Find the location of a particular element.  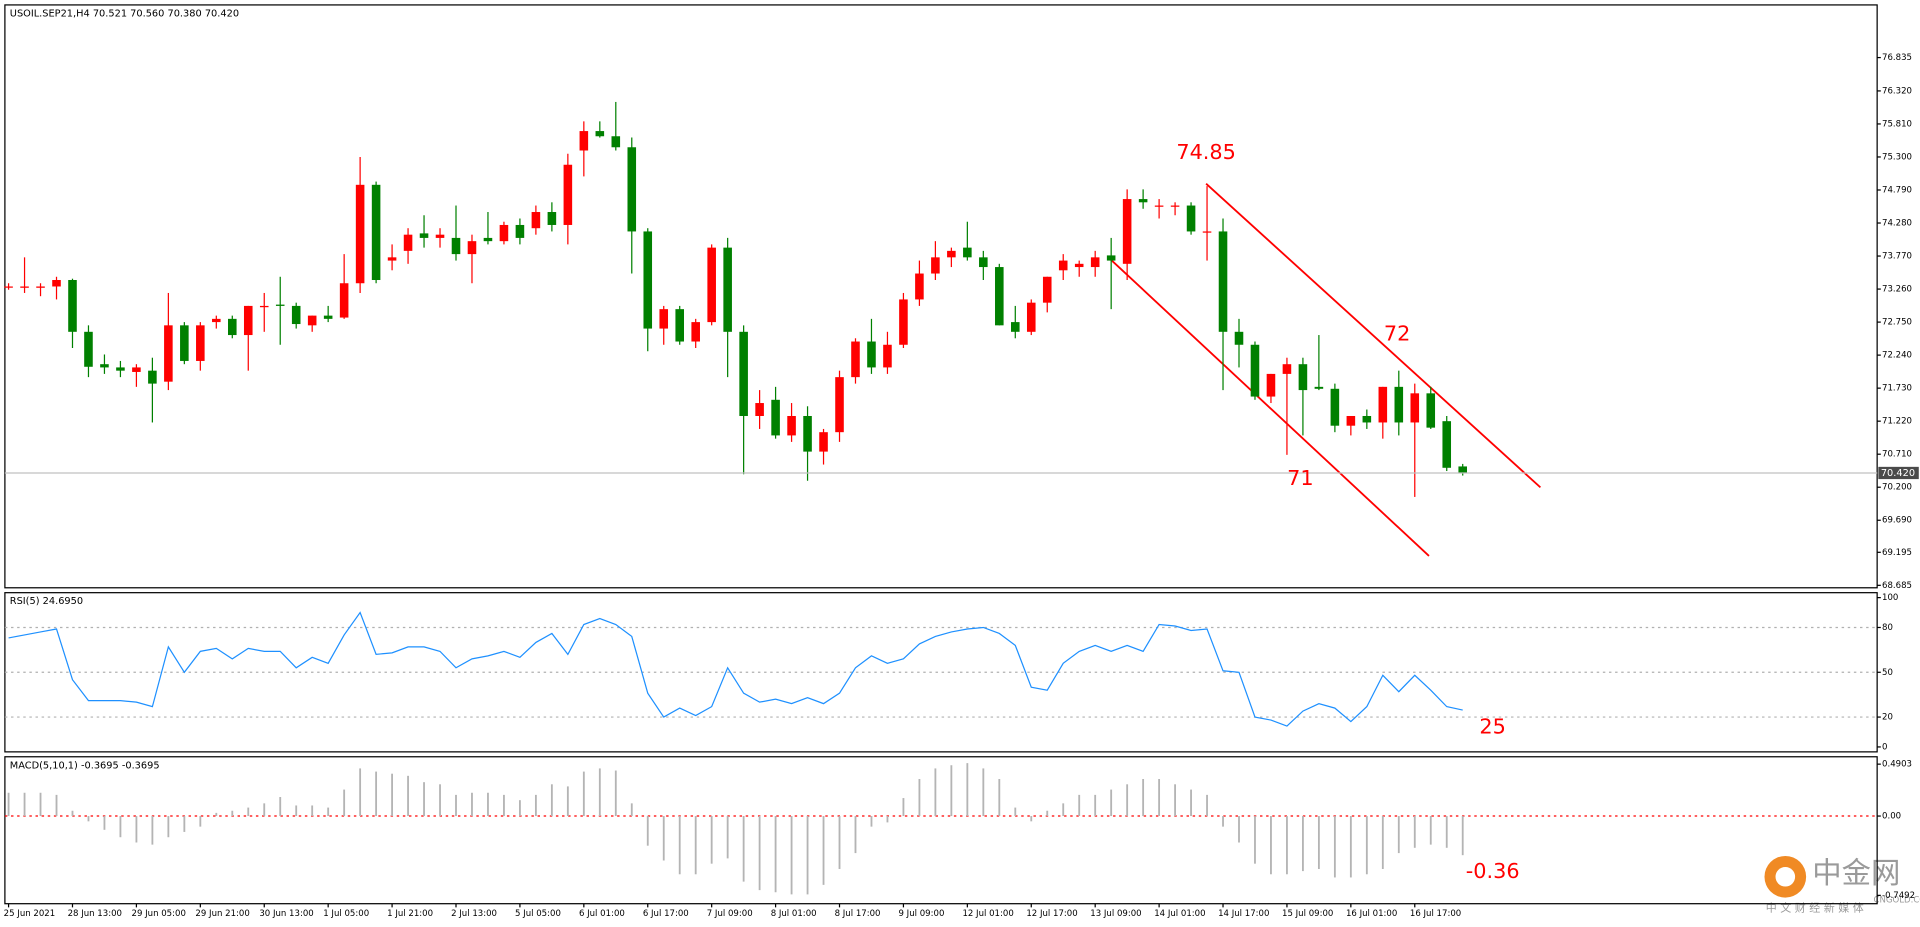

x-tick-label: 29 Jun 05:00 is located at coordinates (159, 914).